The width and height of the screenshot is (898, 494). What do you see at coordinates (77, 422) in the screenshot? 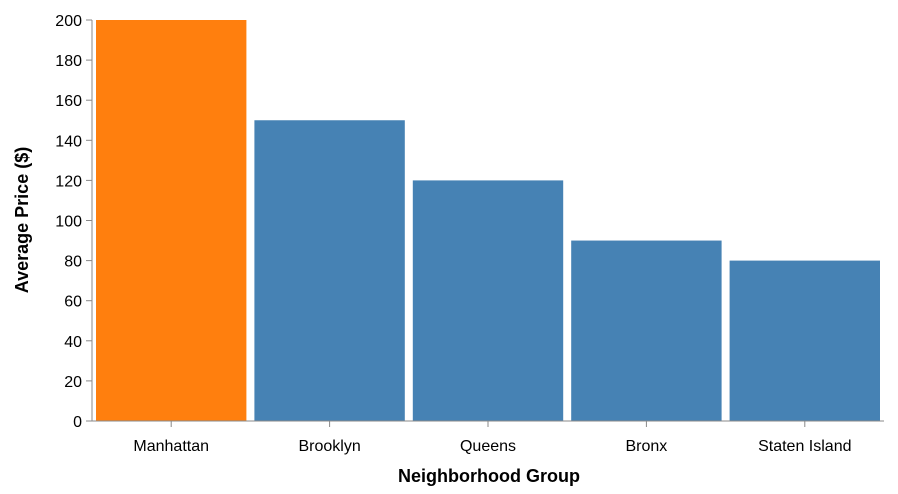
I see `y-tick-label-0: 0` at bounding box center [77, 422].